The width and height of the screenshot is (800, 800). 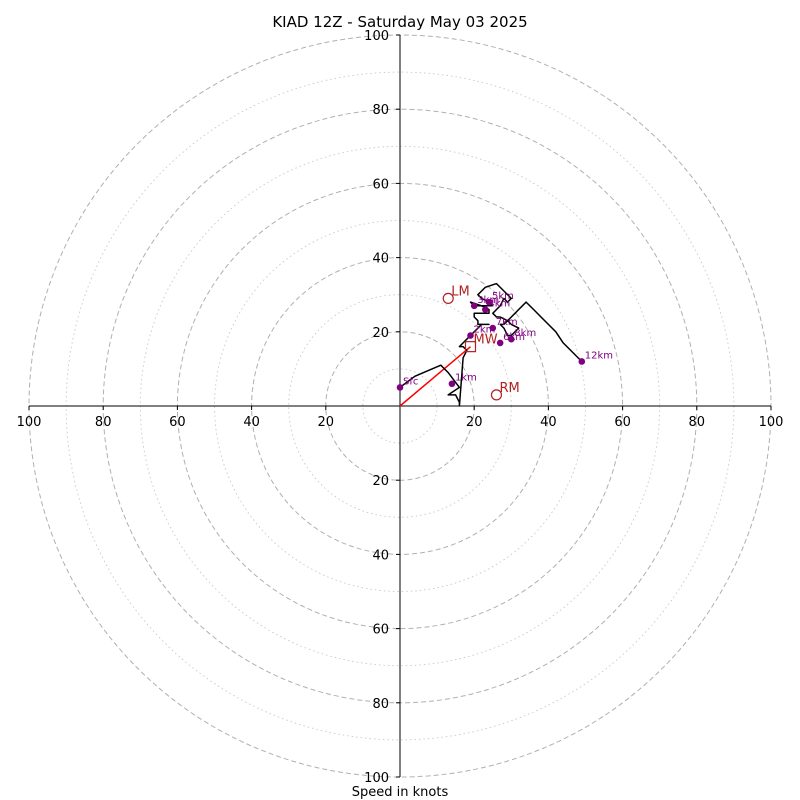 I want to click on height-point-5km, so click(x=489, y=302).